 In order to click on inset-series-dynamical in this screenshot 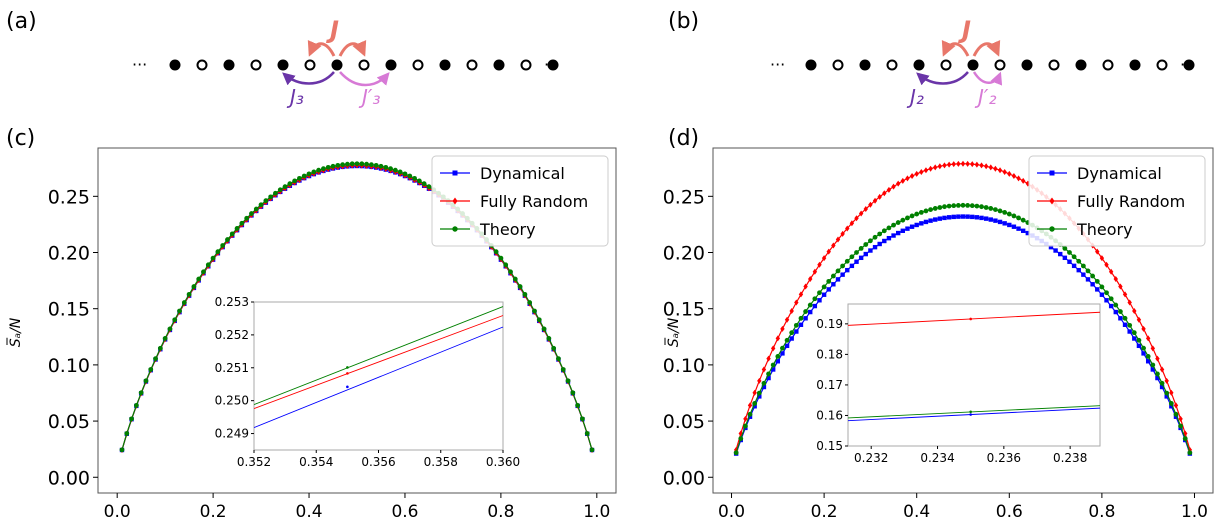, I will do `click(378, 377)`.